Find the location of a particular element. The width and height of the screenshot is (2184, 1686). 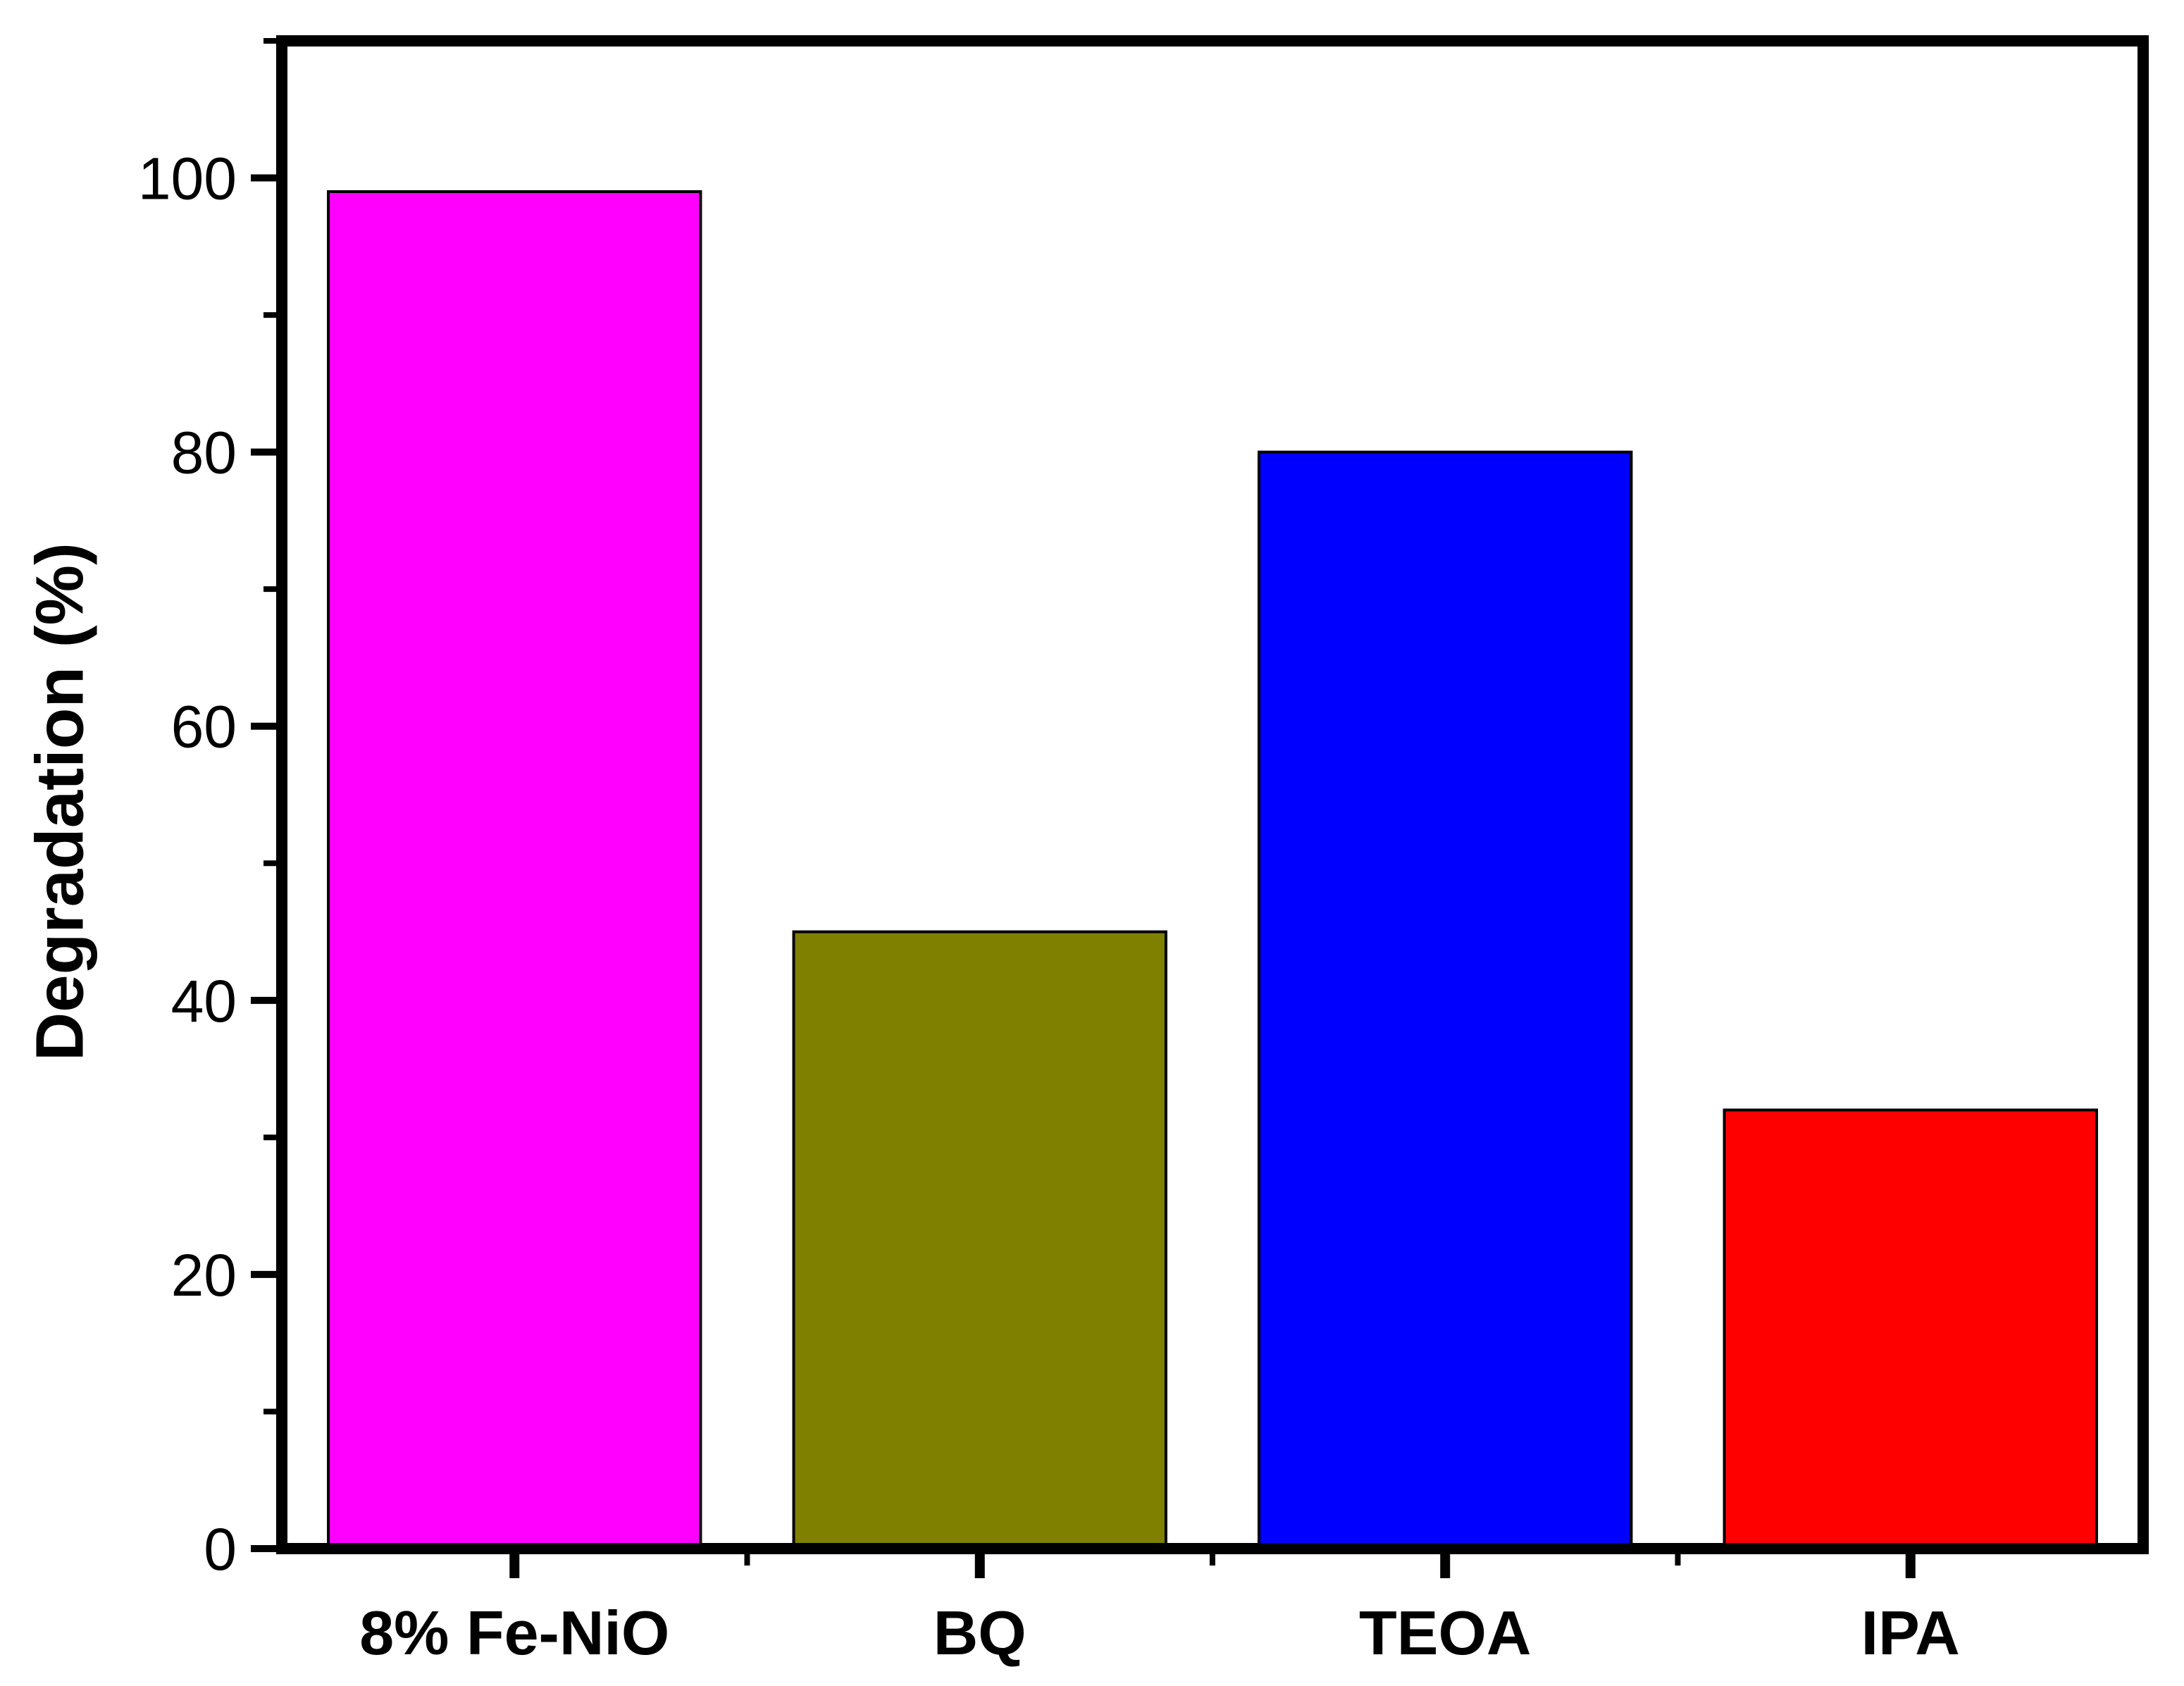

y-tick-label: 0 is located at coordinates (220, 1549).